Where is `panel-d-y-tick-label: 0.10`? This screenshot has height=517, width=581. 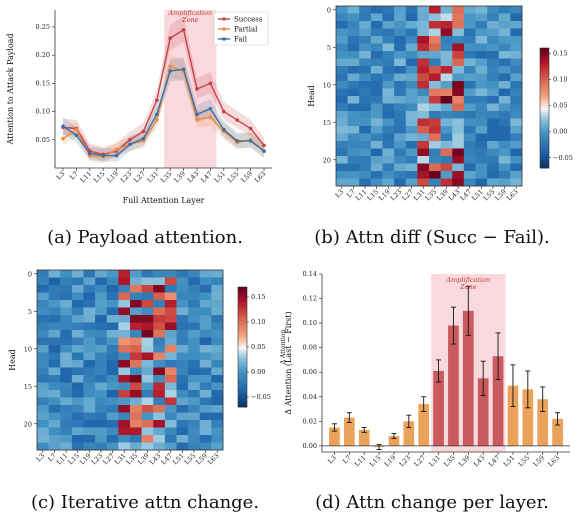
panel-d-y-tick-label: 0.10 is located at coordinates (310, 323).